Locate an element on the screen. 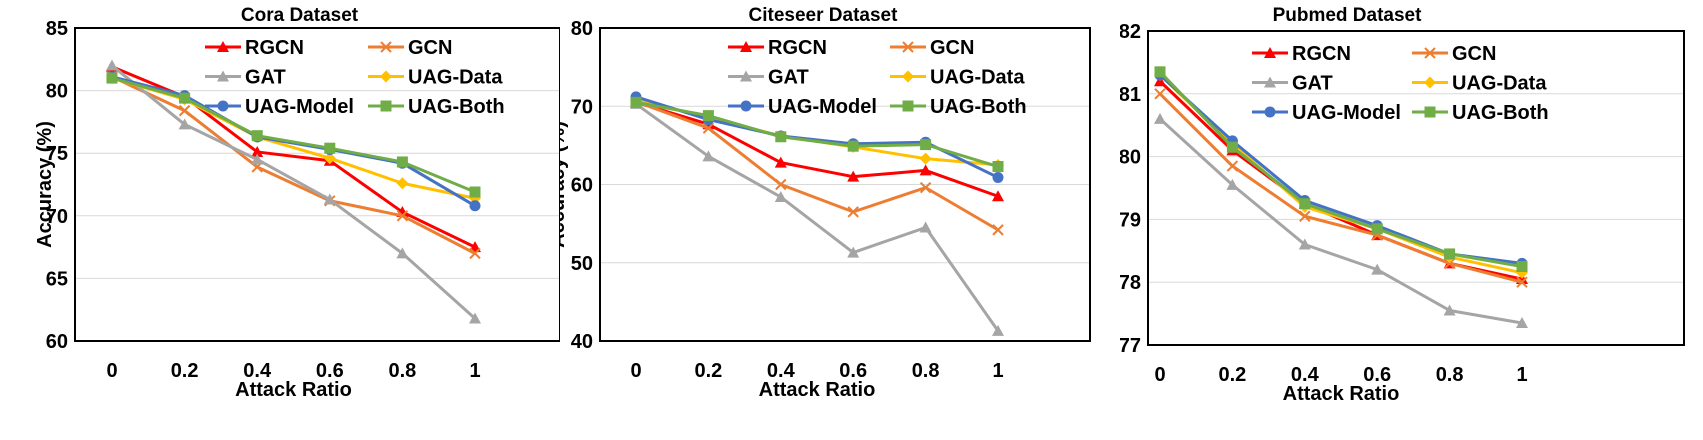 The width and height of the screenshot is (1703, 440). pubmed-series-gat is located at coordinates (1341, 220).